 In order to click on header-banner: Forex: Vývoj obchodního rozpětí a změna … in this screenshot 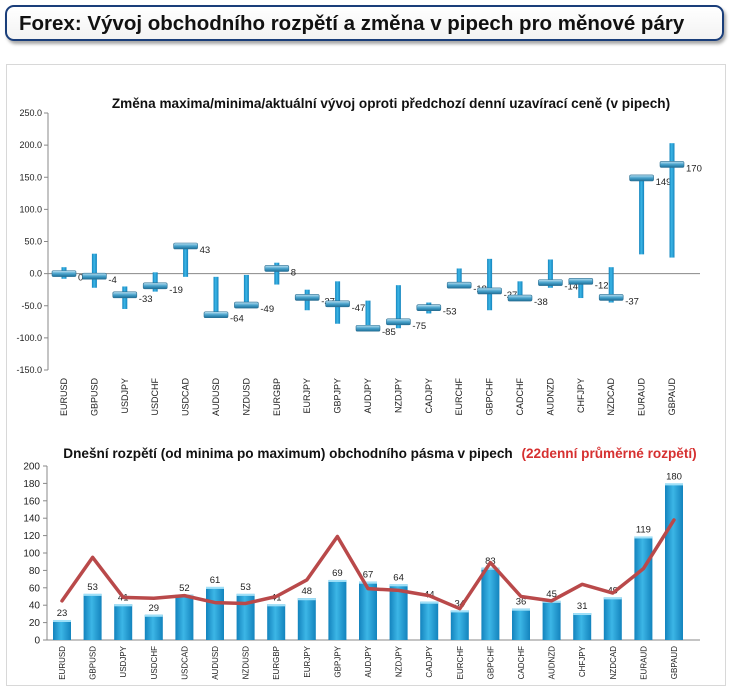, I will do `click(364, 23)`.